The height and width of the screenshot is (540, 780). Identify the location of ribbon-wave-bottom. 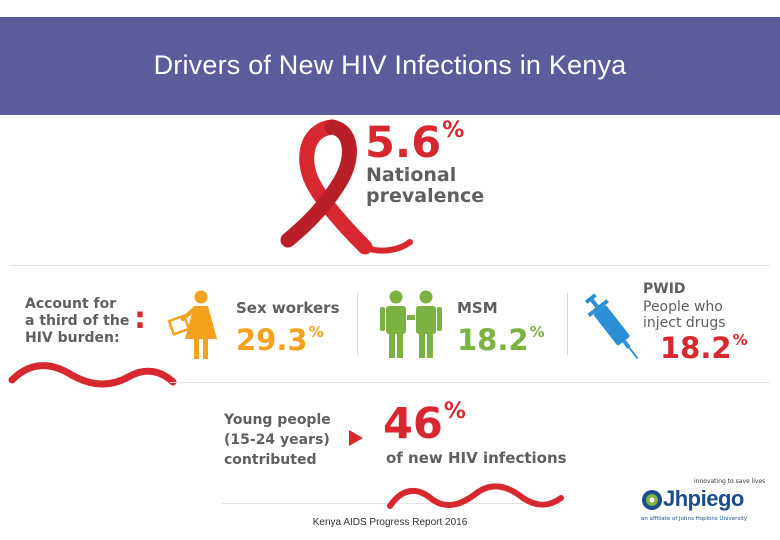
(475, 496).